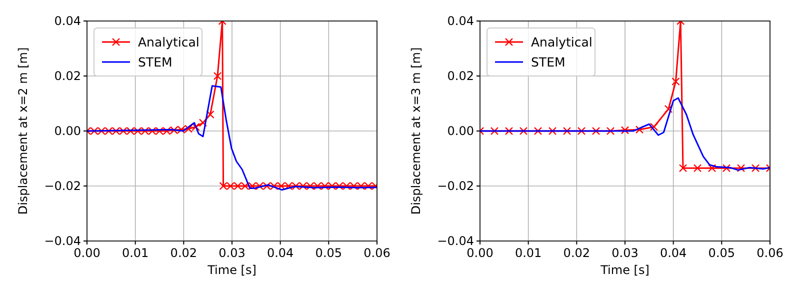  What do you see at coordinates (416, 131) in the screenshot?
I see `y-axis-title: Displacement at x=3 m [m]` at bounding box center [416, 131].